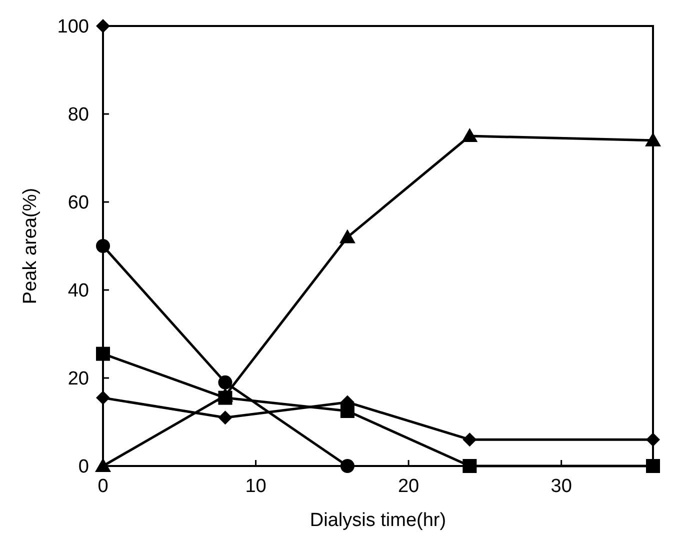 This screenshot has height=544, width=675. What do you see at coordinates (255, 486) in the screenshot?
I see `x-tick-label: 10` at bounding box center [255, 486].